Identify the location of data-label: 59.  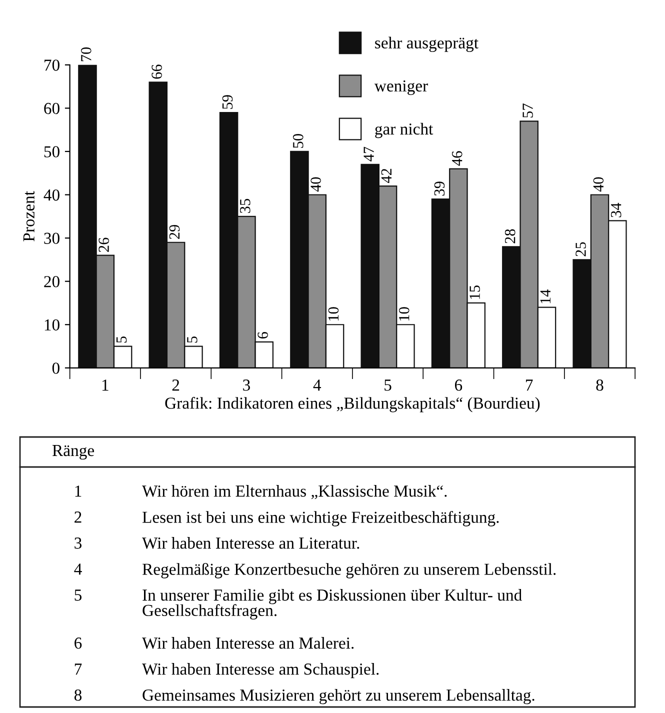
(227, 102).